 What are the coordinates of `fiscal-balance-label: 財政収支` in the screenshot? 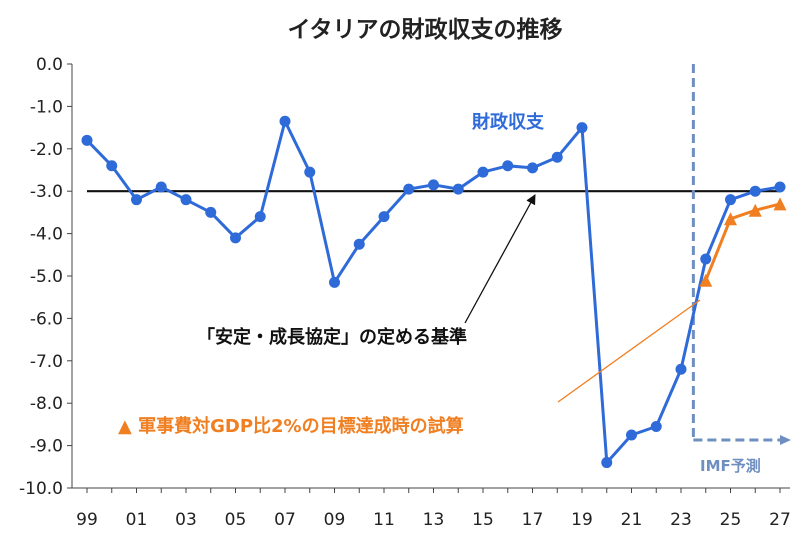 It's located at (508, 122).